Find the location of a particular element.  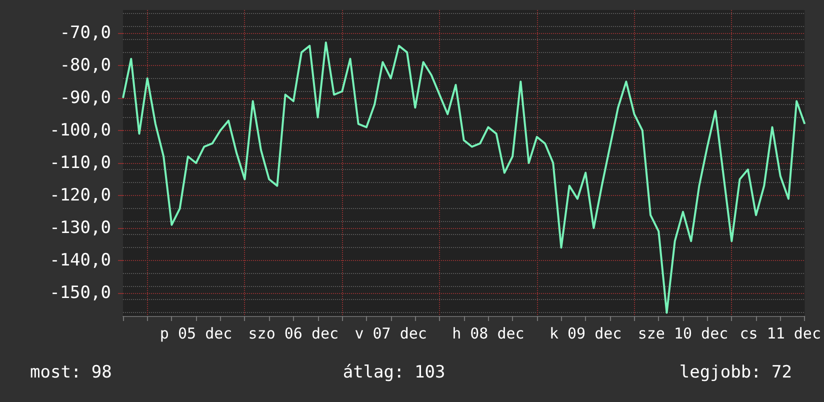

y-tick-label: -80,0 is located at coordinates (85, 65).